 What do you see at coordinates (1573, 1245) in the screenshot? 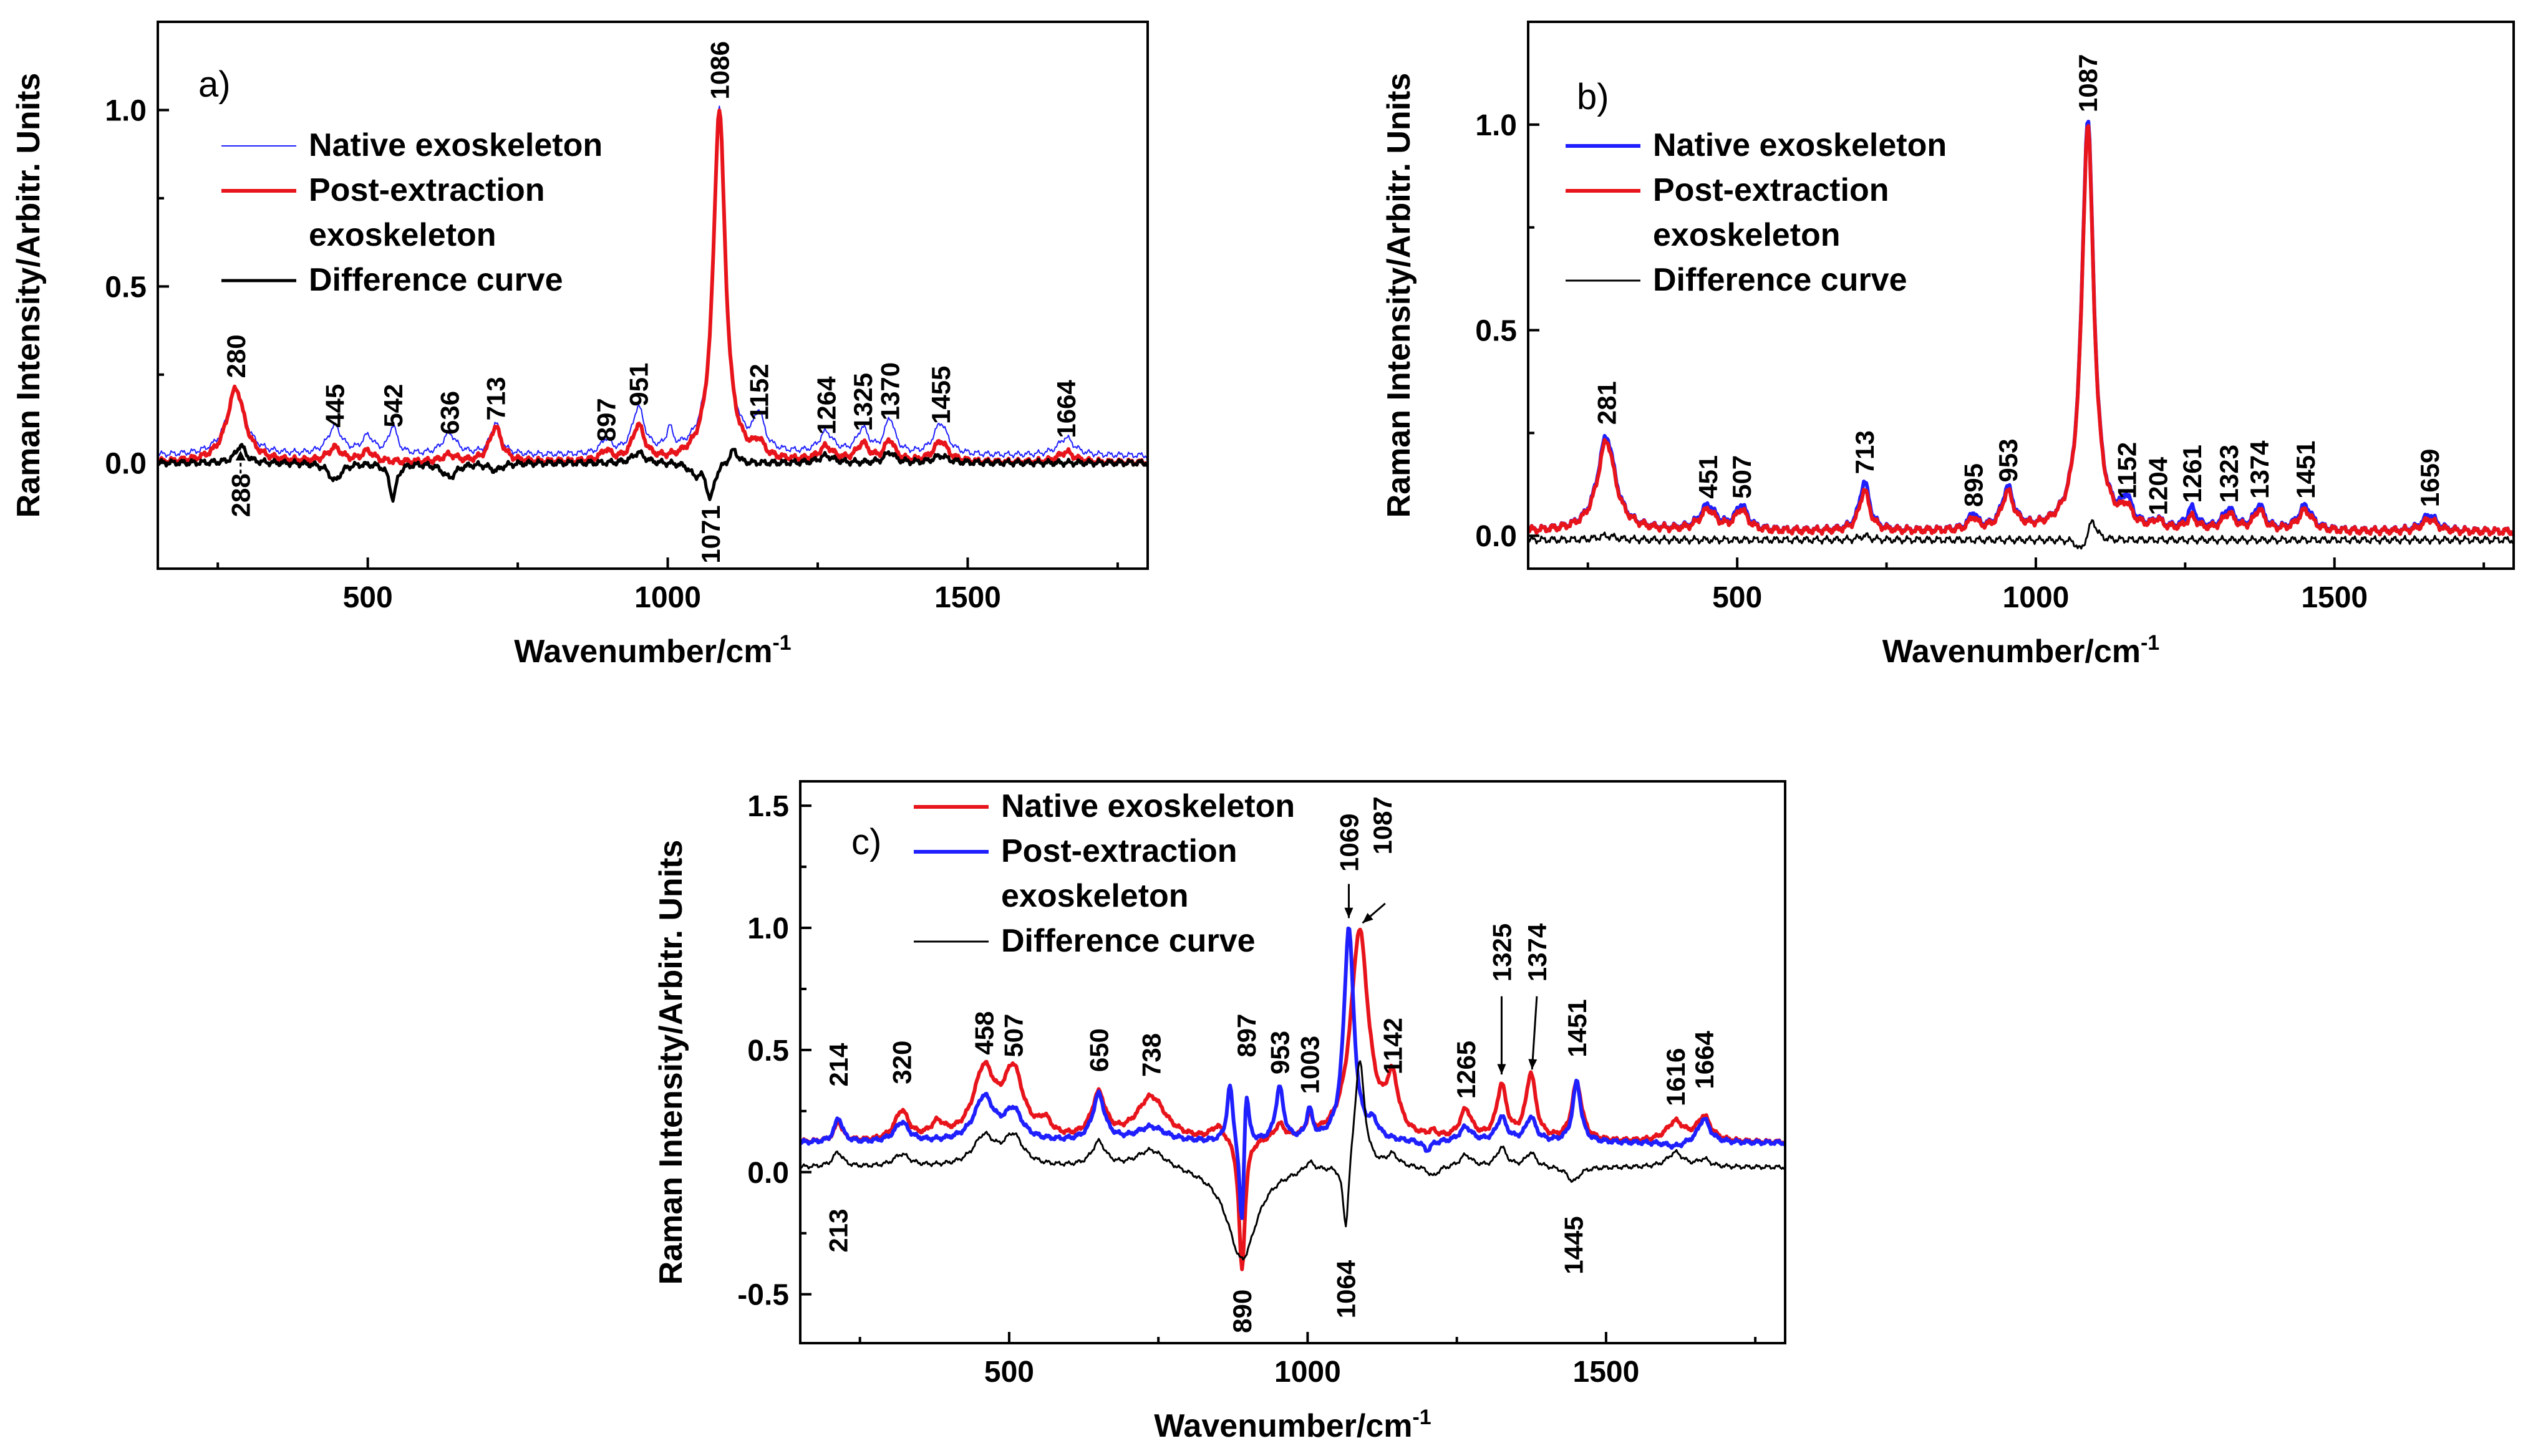
I see `peak-label: 1445` at bounding box center [1573, 1245].